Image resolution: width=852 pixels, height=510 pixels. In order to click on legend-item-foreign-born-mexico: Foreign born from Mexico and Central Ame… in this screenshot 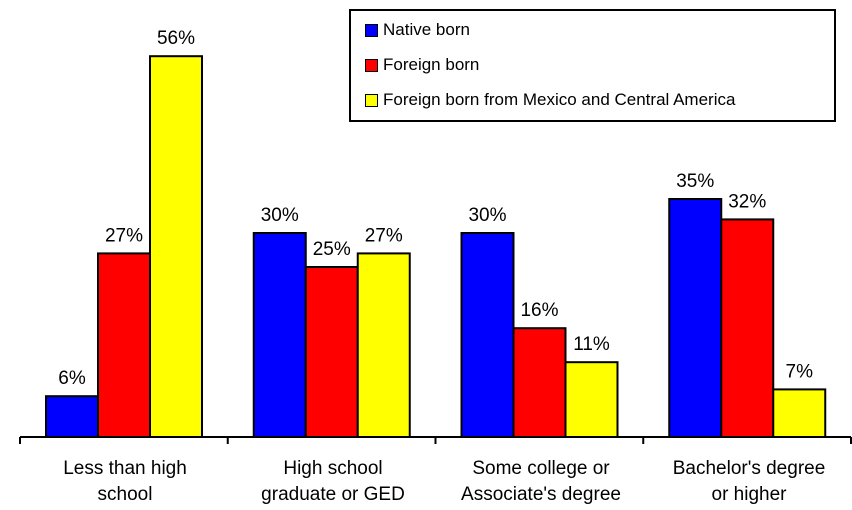, I will do `click(550, 100)`.